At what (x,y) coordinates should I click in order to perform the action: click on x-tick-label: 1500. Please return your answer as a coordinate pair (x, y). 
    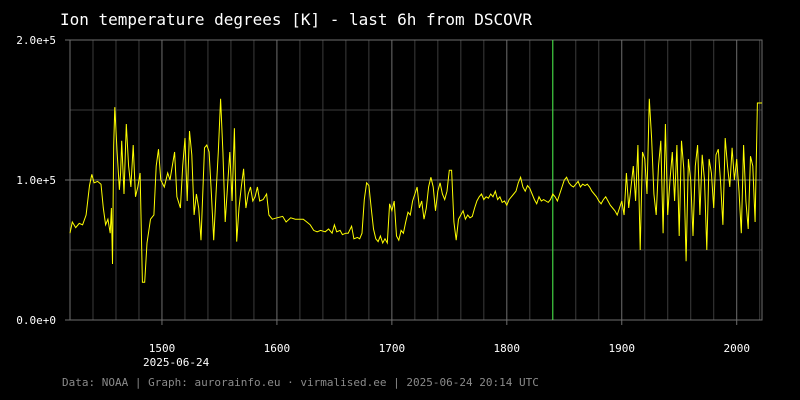
    Looking at the image, I should click on (162, 348).